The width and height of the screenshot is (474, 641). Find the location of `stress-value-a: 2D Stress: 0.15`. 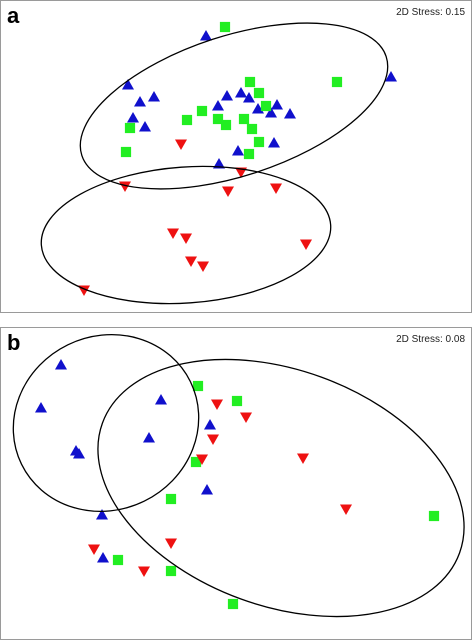

stress-value-a: 2D Stress: 0.15 is located at coordinates (430, 12).